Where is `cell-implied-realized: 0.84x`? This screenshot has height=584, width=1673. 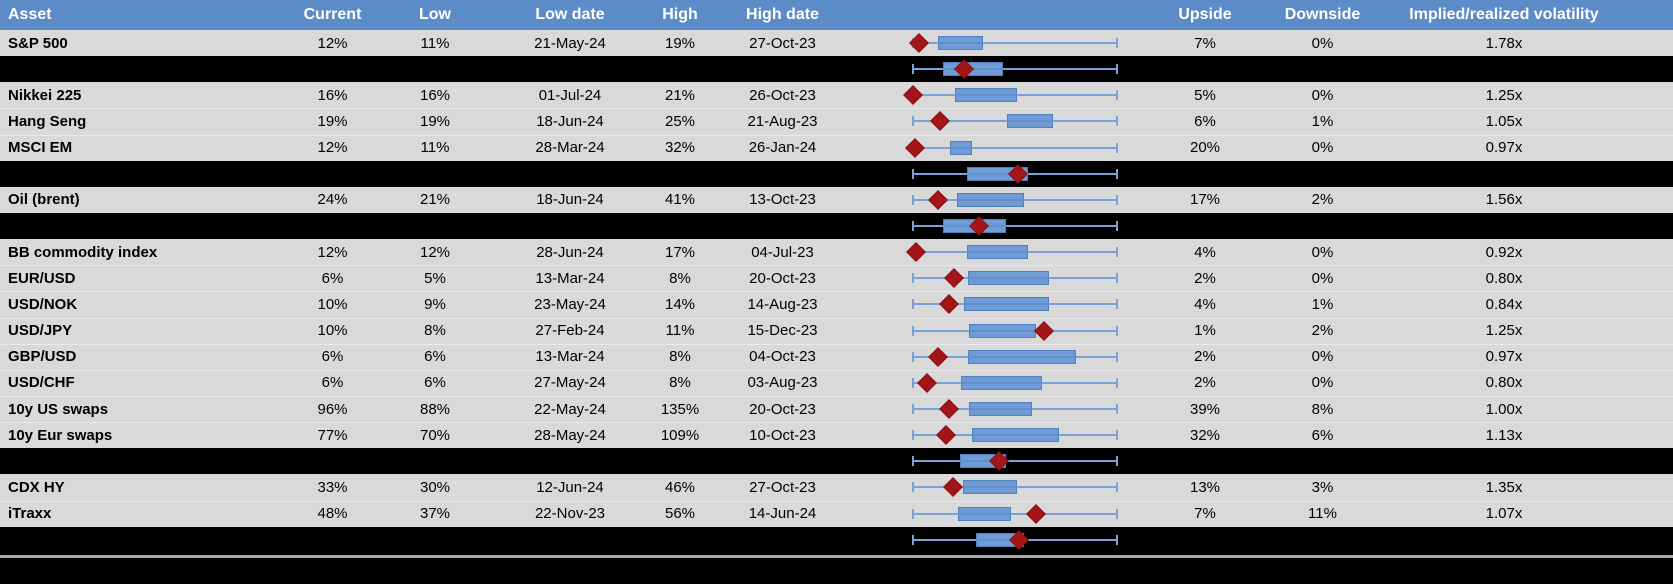
cell-implied-realized: 0.84x is located at coordinates (1504, 304).